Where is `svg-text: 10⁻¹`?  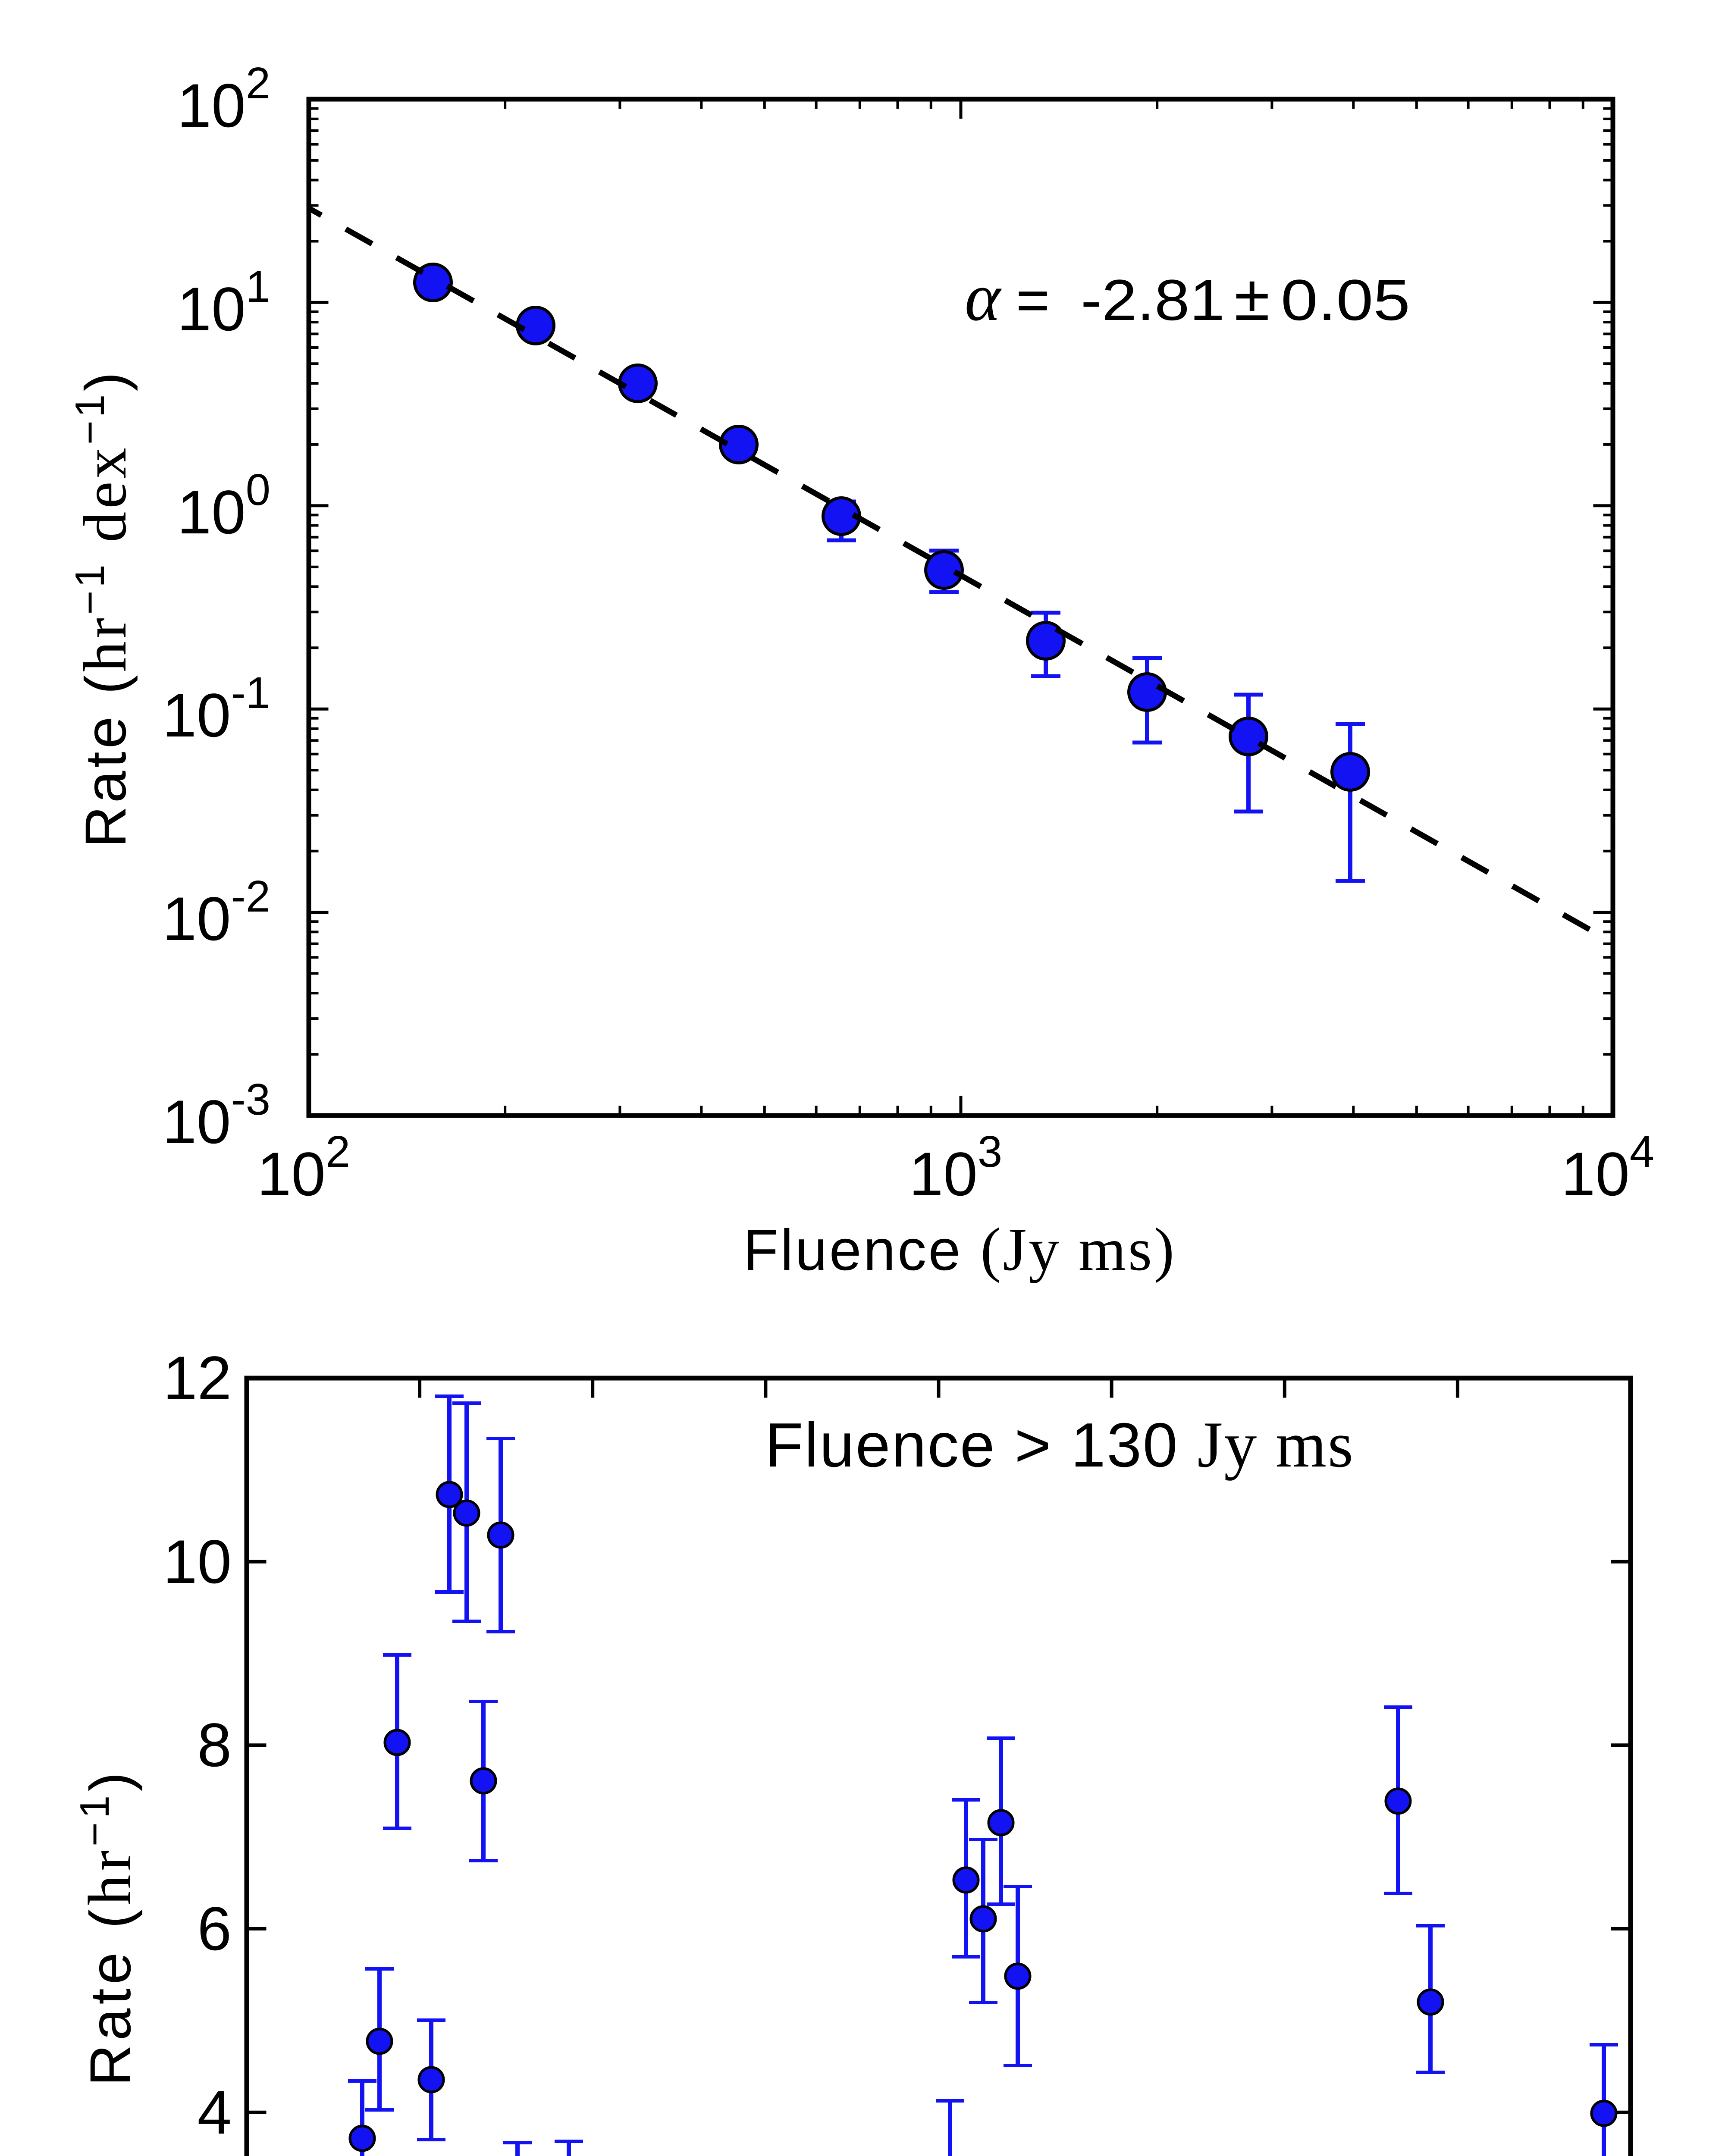 svg-text: 10⁻¹ is located at coordinates (216, 709).